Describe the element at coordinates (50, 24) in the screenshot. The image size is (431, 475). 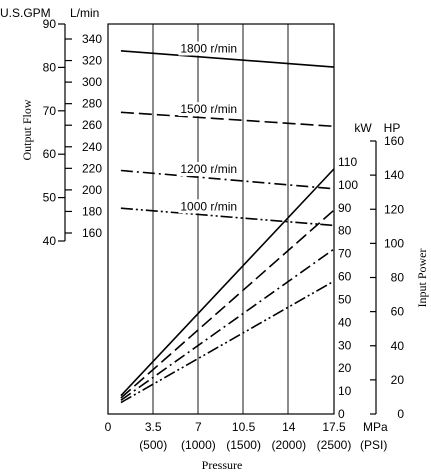
I see `gpm-tick-label: 90` at that location.